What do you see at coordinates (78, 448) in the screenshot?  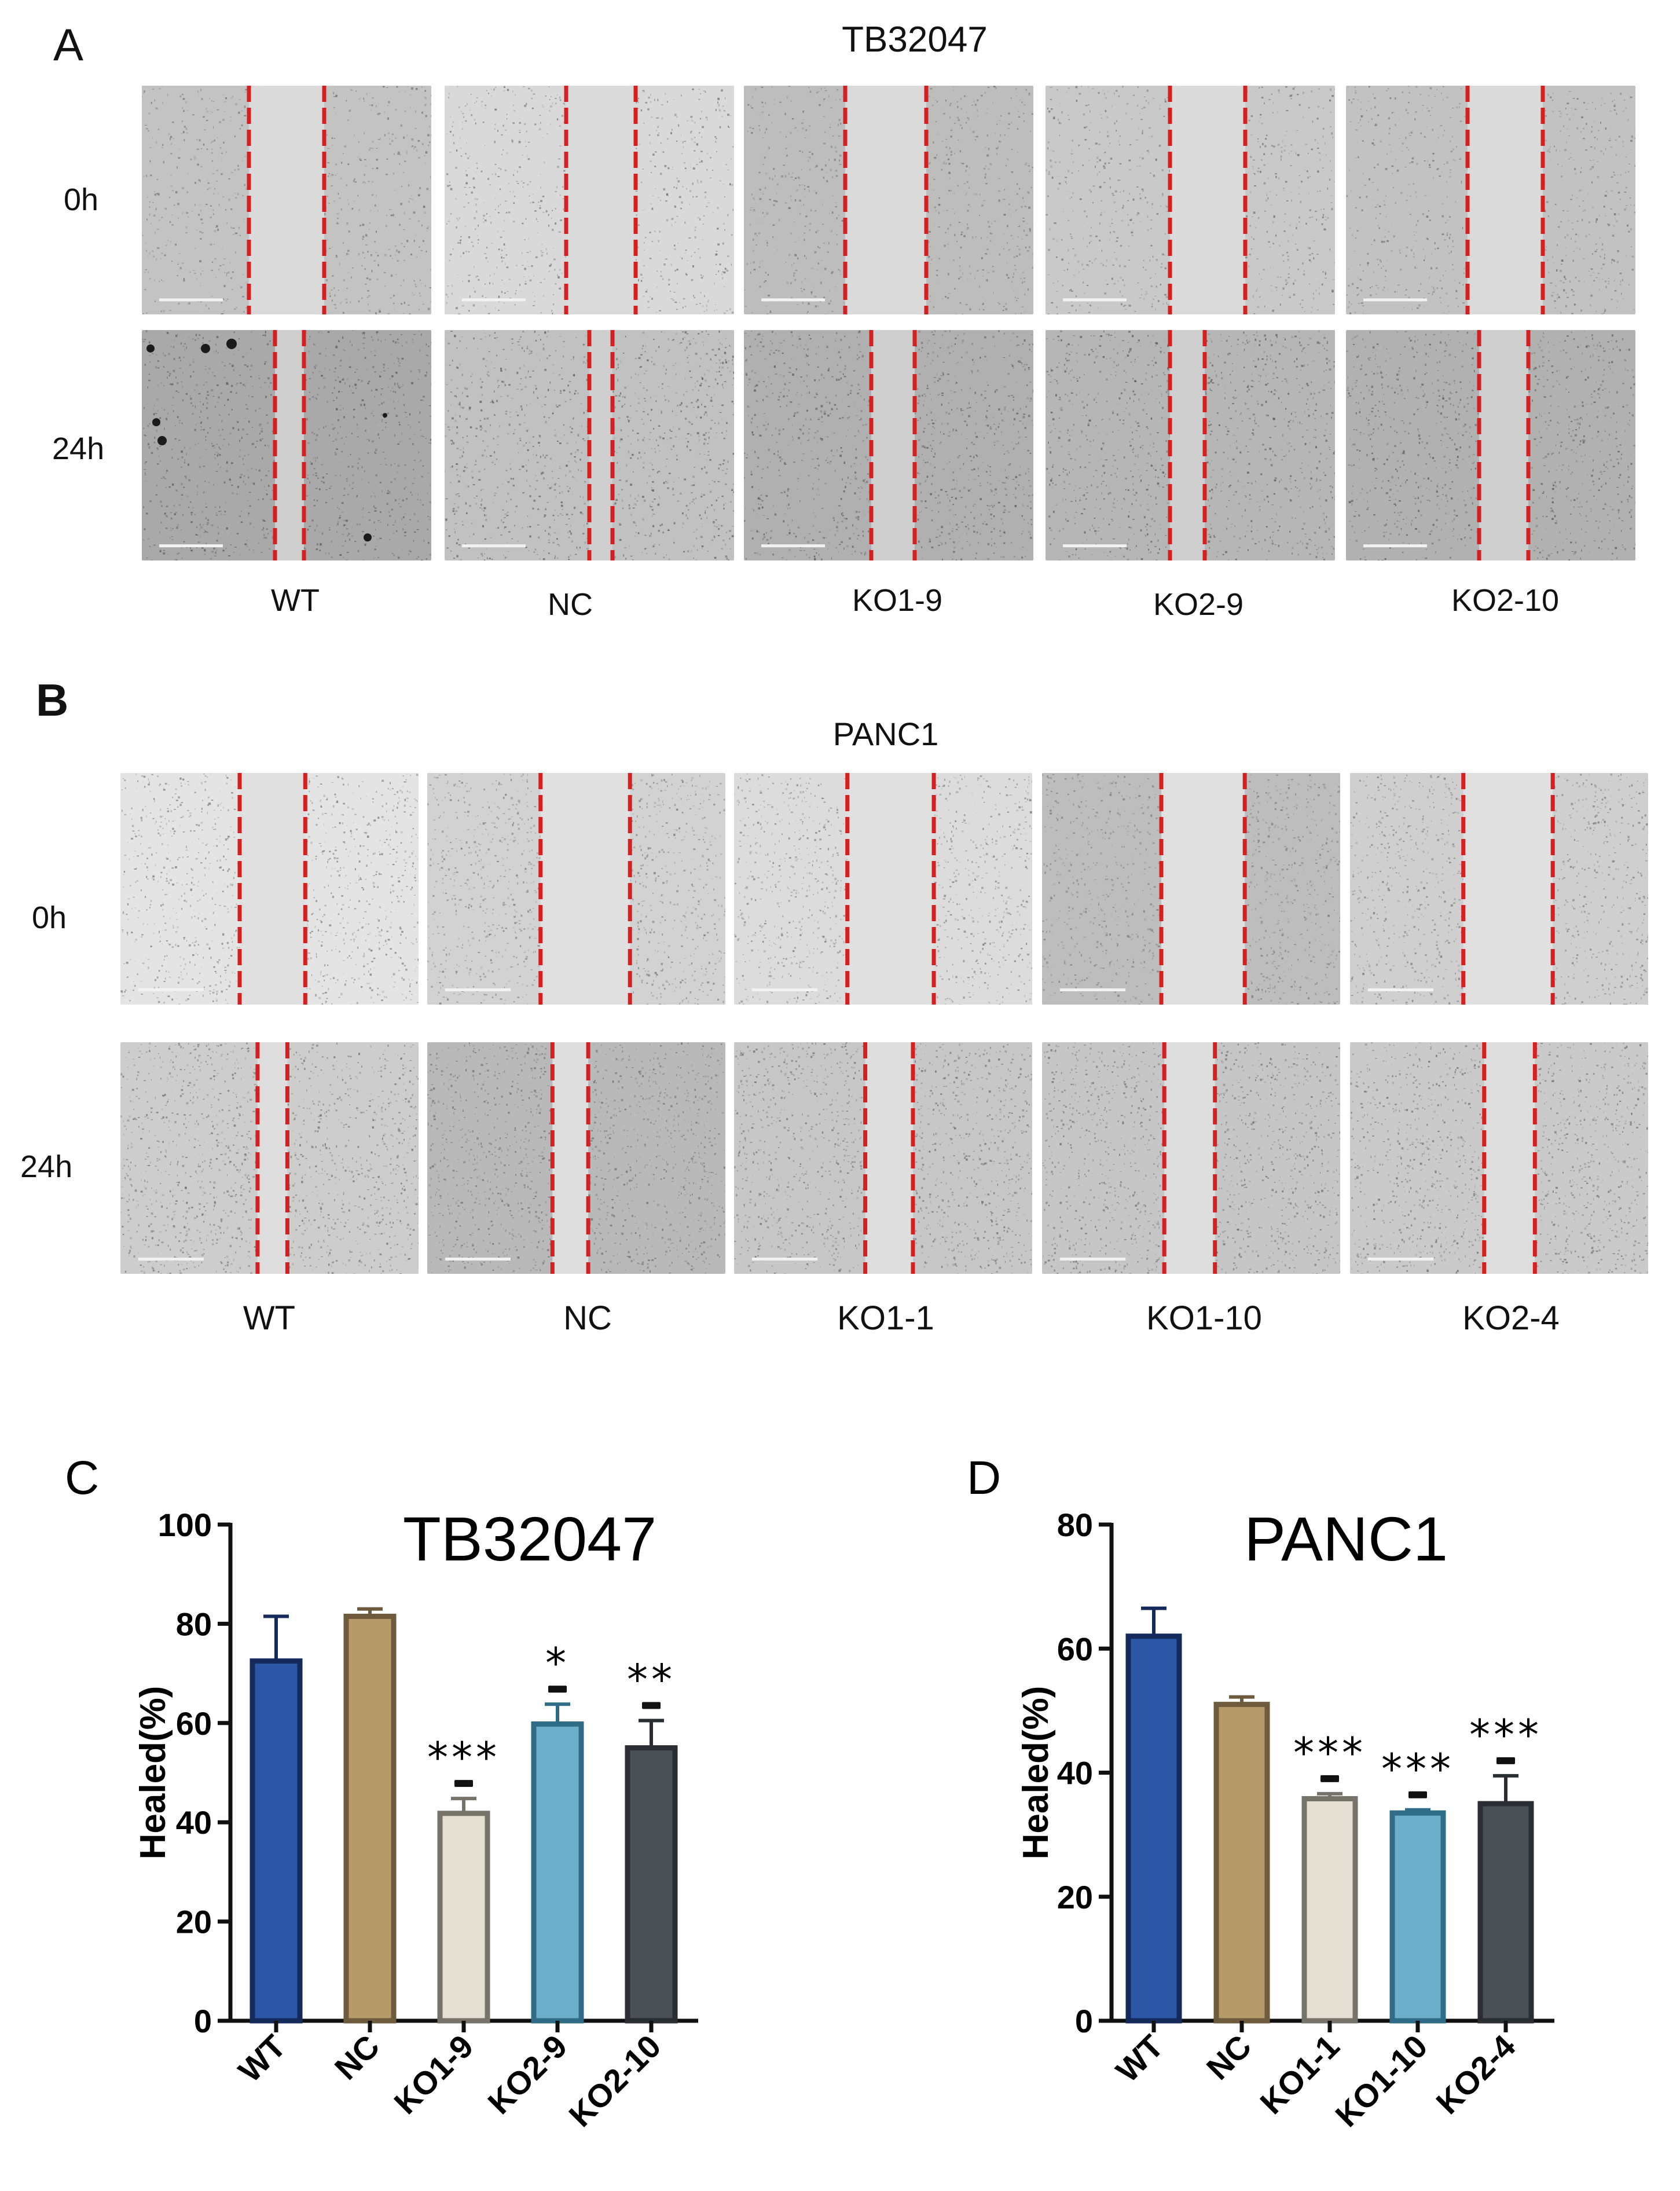 I see `panel-a-row-24h: 24h` at bounding box center [78, 448].